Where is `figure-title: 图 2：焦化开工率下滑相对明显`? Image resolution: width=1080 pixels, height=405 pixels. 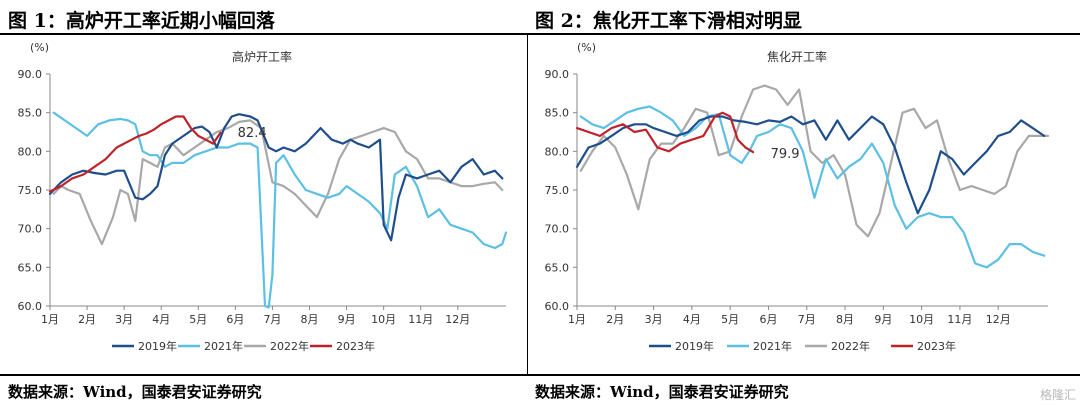
figure-title: 图 2：焦化开工率下滑相对明显 is located at coordinates (668, 21).